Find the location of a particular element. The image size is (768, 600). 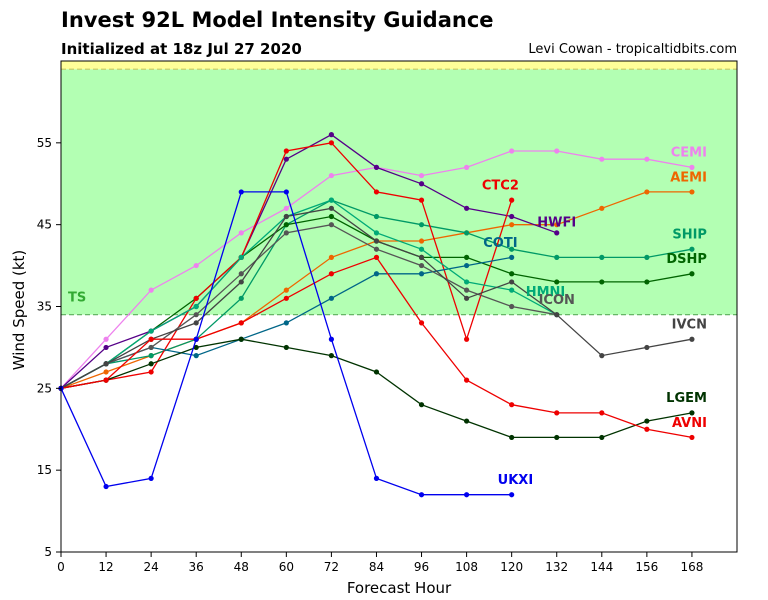

x-tick-label: 36 is located at coordinates (196, 567).